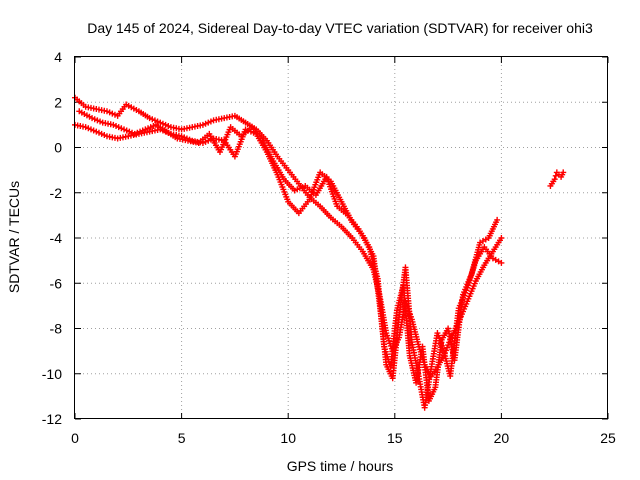 This screenshot has height=480, width=640. What do you see at coordinates (288, 438) in the screenshot?
I see `x-tick-label: 10` at bounding box center [288, 438].